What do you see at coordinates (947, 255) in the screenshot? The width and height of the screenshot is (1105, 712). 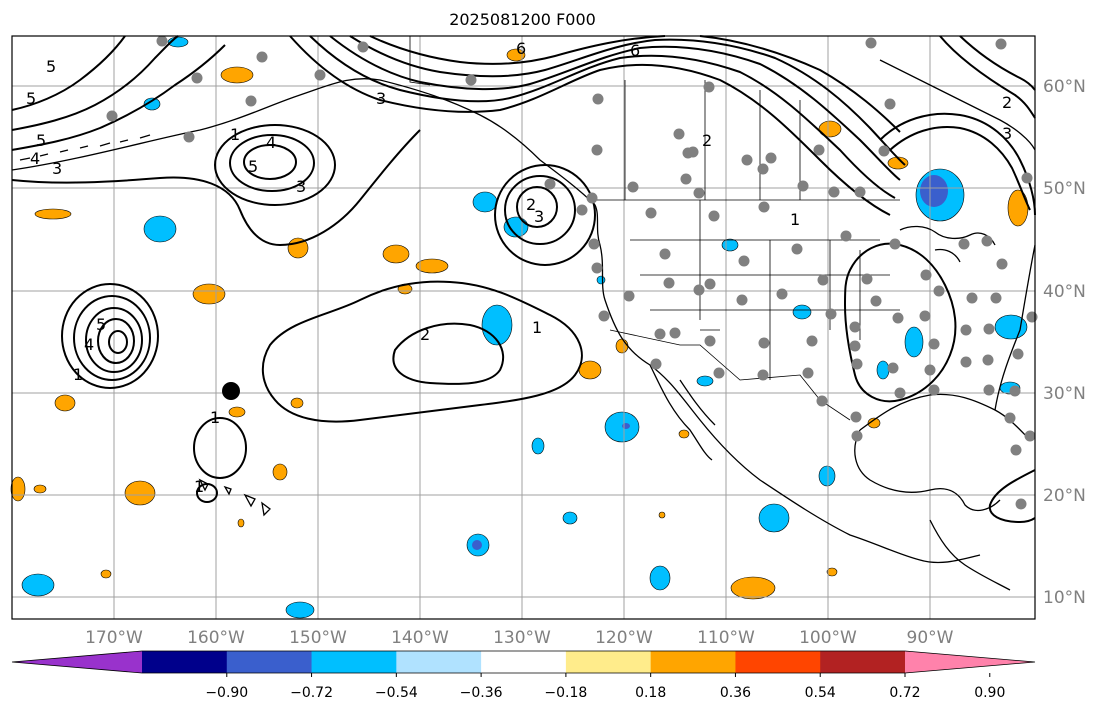 I see `lake-path` at bounding box center [947, 255].